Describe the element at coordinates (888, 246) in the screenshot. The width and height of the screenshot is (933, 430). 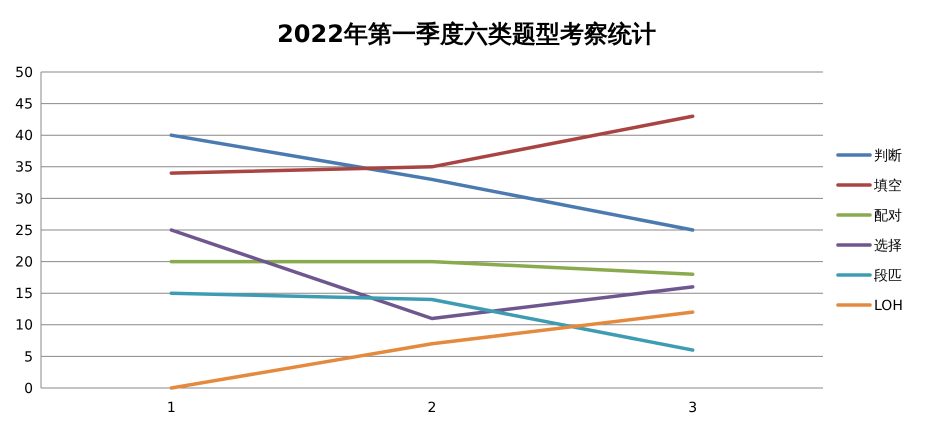
I see `legend-label: 选择` at that location.